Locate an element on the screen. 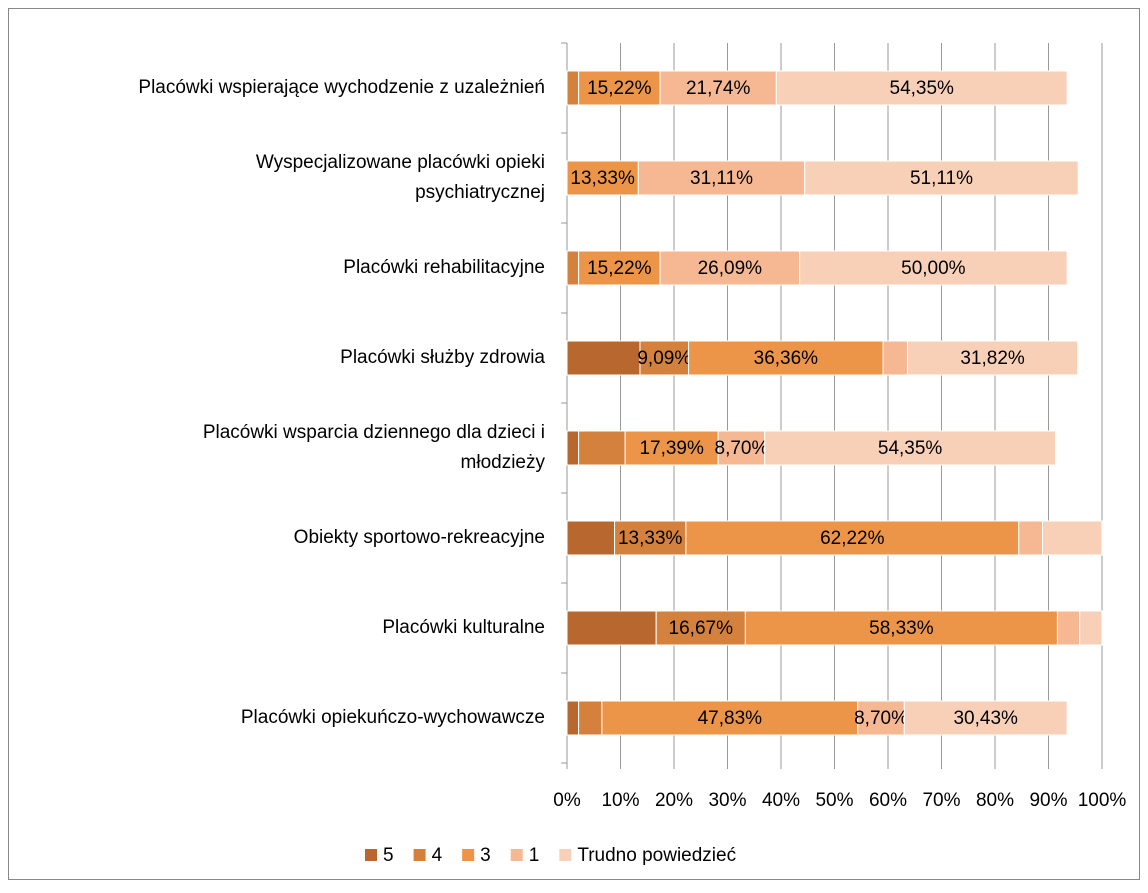 This screenshot has width=1148, height=893. x-tick-label: 0% is located at coordinates (567, 800).